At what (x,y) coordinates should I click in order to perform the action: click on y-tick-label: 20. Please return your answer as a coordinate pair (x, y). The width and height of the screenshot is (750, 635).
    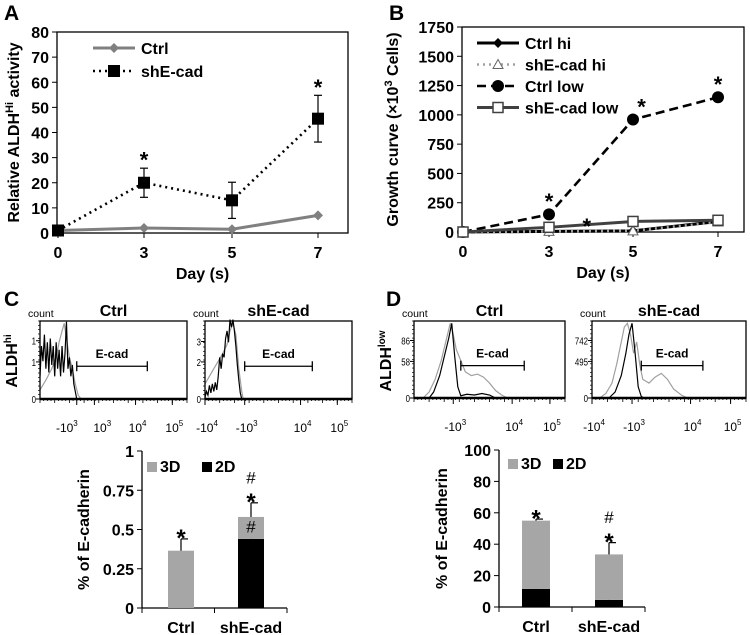
    Looking at the image, I should click on (40, 184).